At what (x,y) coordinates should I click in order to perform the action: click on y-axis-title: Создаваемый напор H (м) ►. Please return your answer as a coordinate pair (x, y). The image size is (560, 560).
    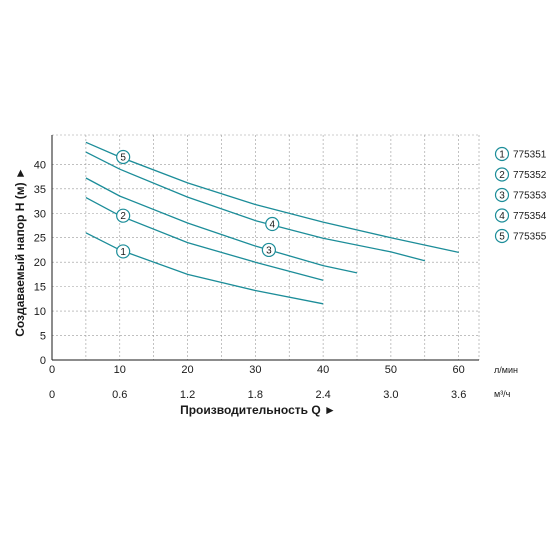
    Looking at the image, I should click on (20, 252).